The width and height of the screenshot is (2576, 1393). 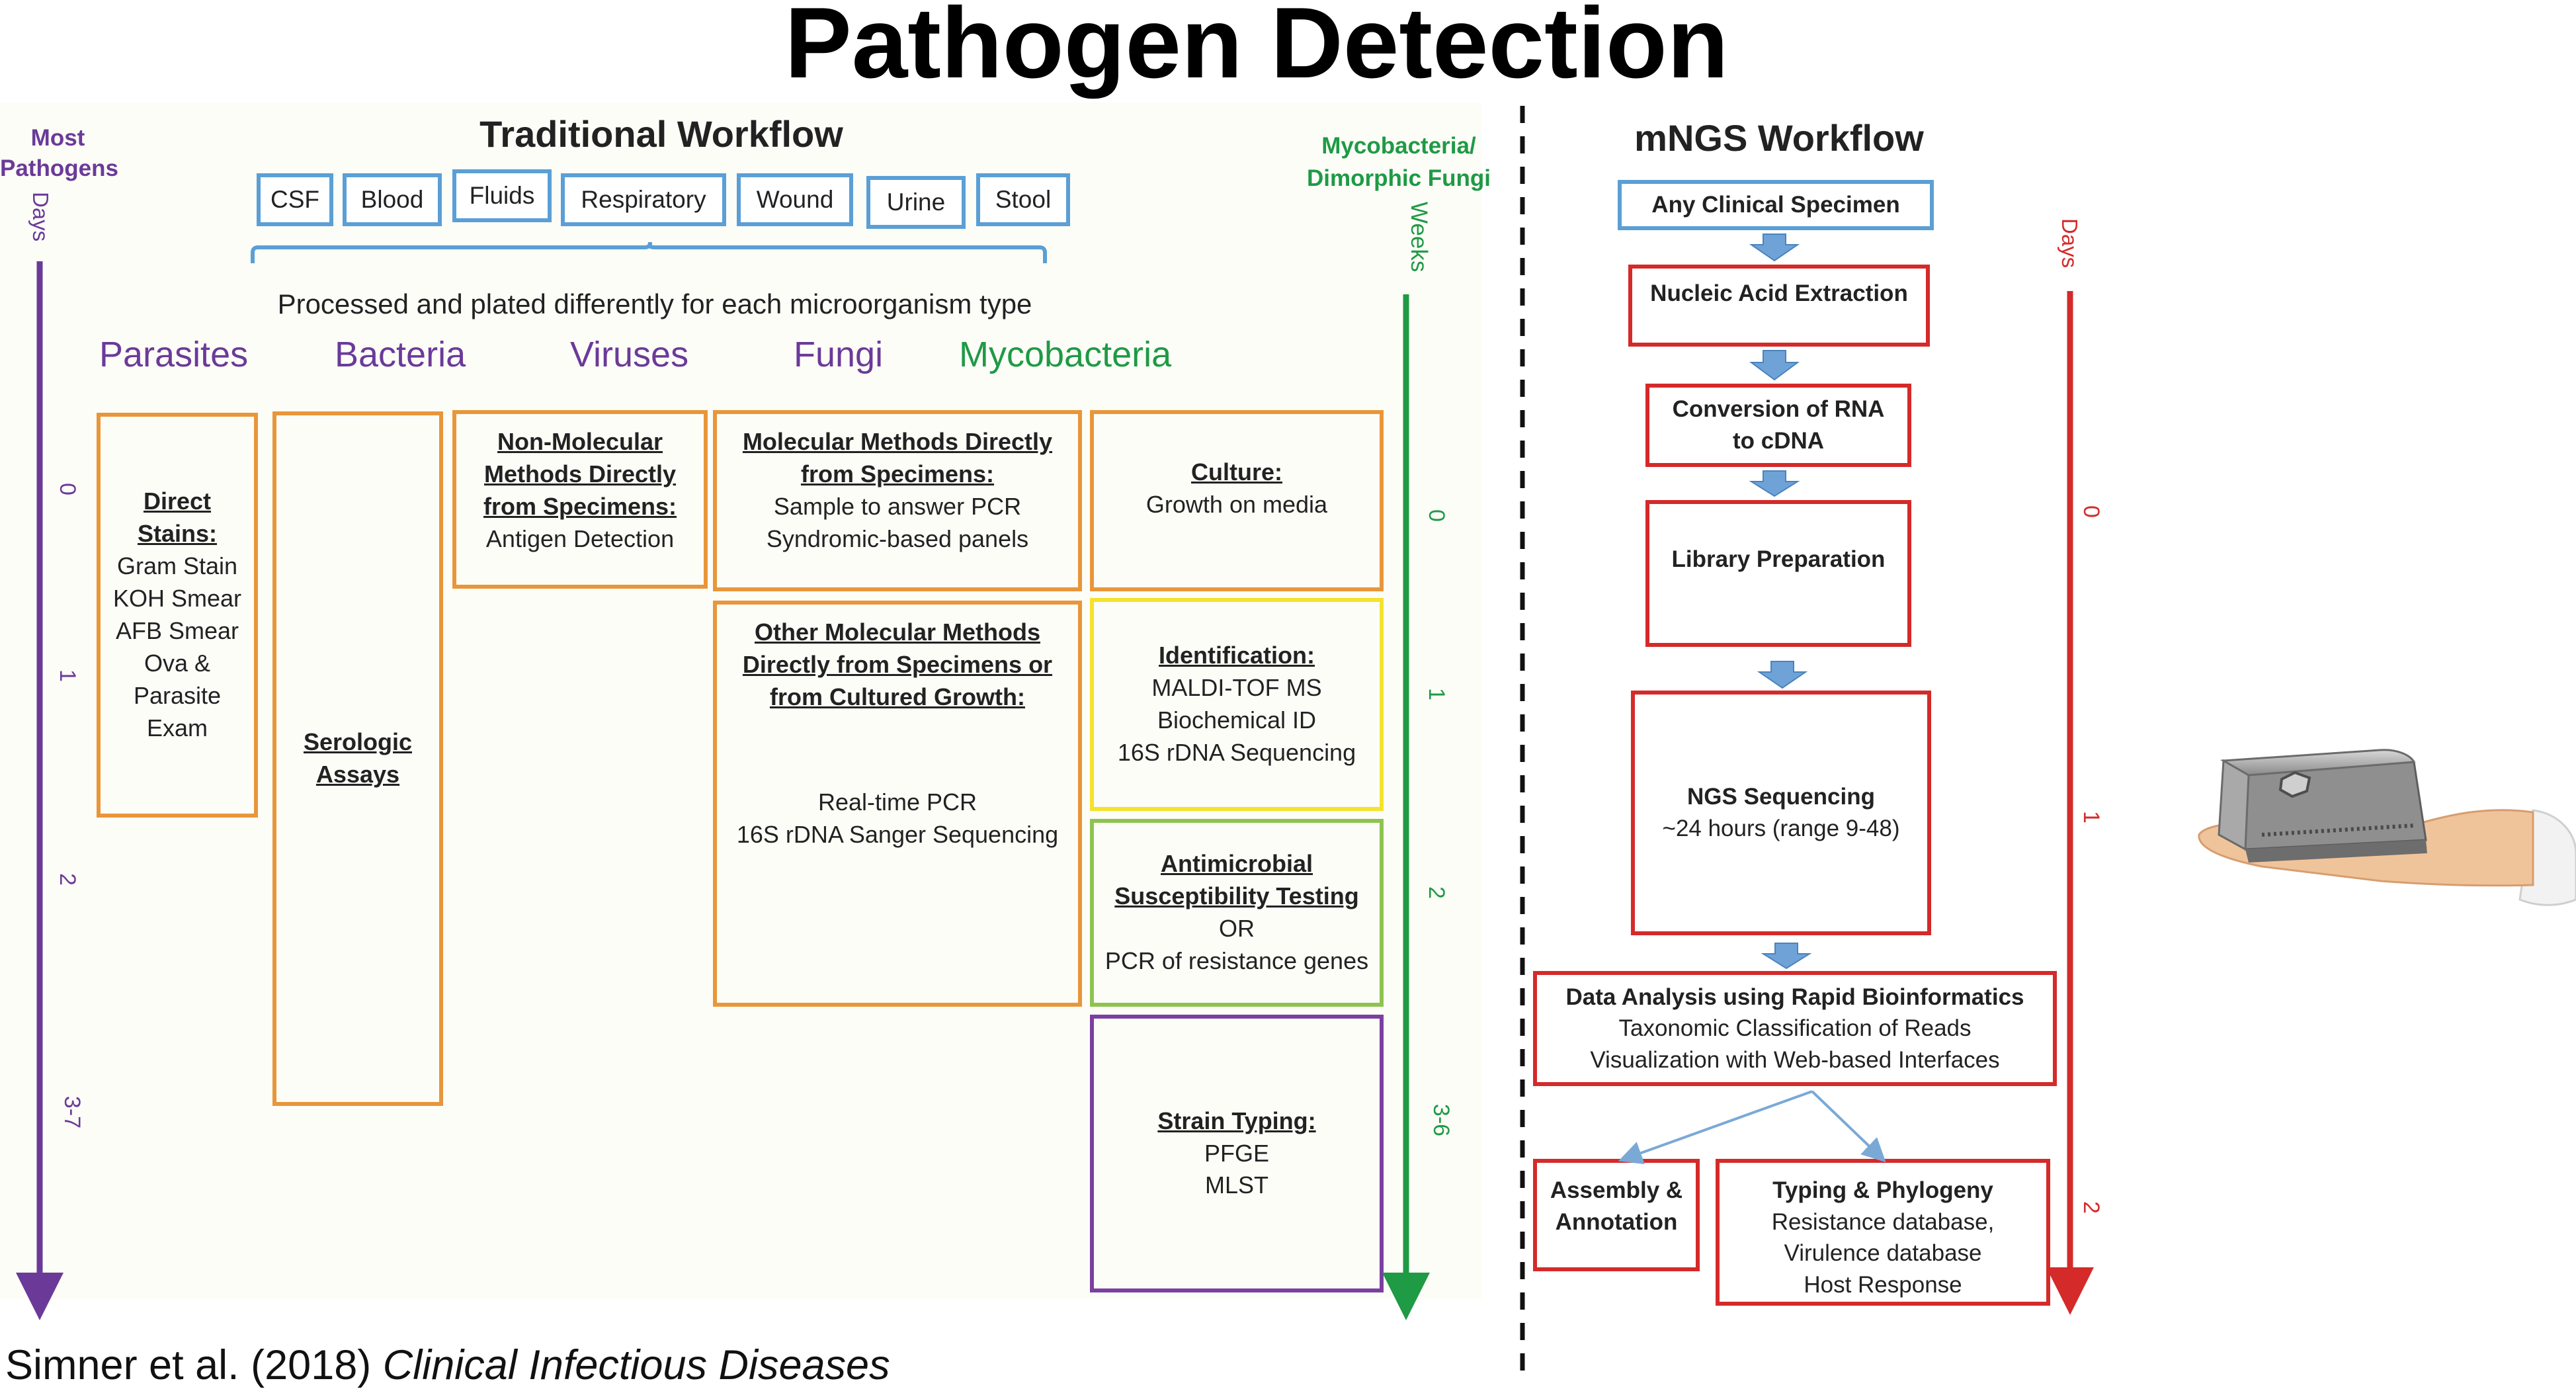 I want to click on specimen-brace, so click(x=649, y=252).